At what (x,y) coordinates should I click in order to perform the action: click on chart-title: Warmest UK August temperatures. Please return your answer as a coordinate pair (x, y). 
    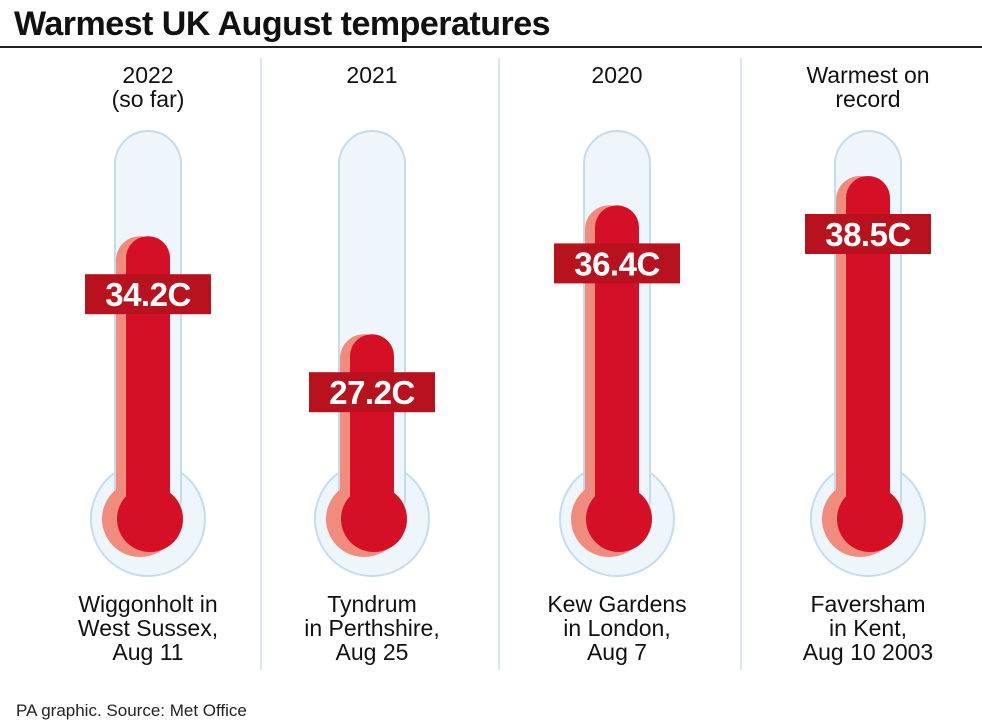
    Looking at the image, I should click on (282, 24).